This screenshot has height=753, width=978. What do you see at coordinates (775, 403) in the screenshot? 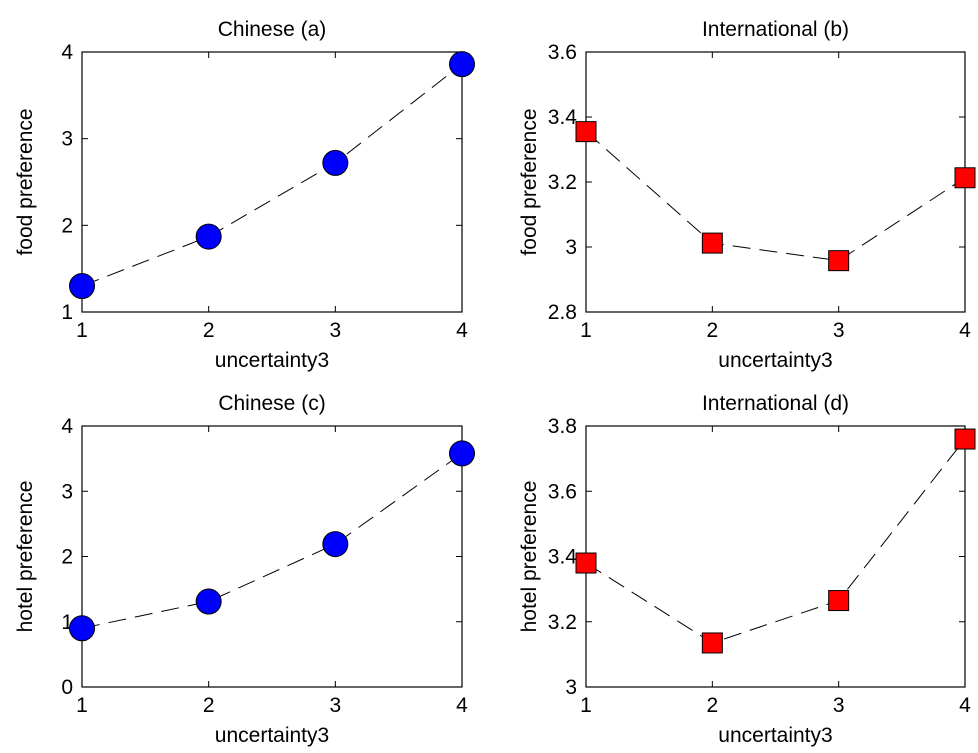
I see `subplot-title: International (d)` at bounding box center [775, 403].